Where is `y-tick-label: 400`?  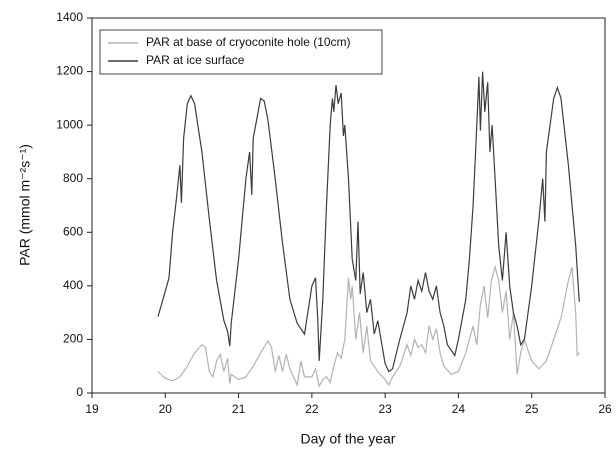 y-tick-label: 400 is located at coordinates (73, 285).